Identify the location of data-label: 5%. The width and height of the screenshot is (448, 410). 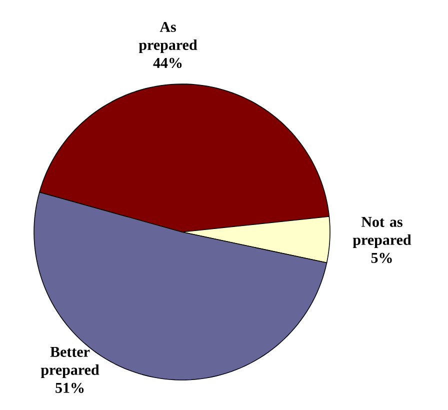
(381, 258).